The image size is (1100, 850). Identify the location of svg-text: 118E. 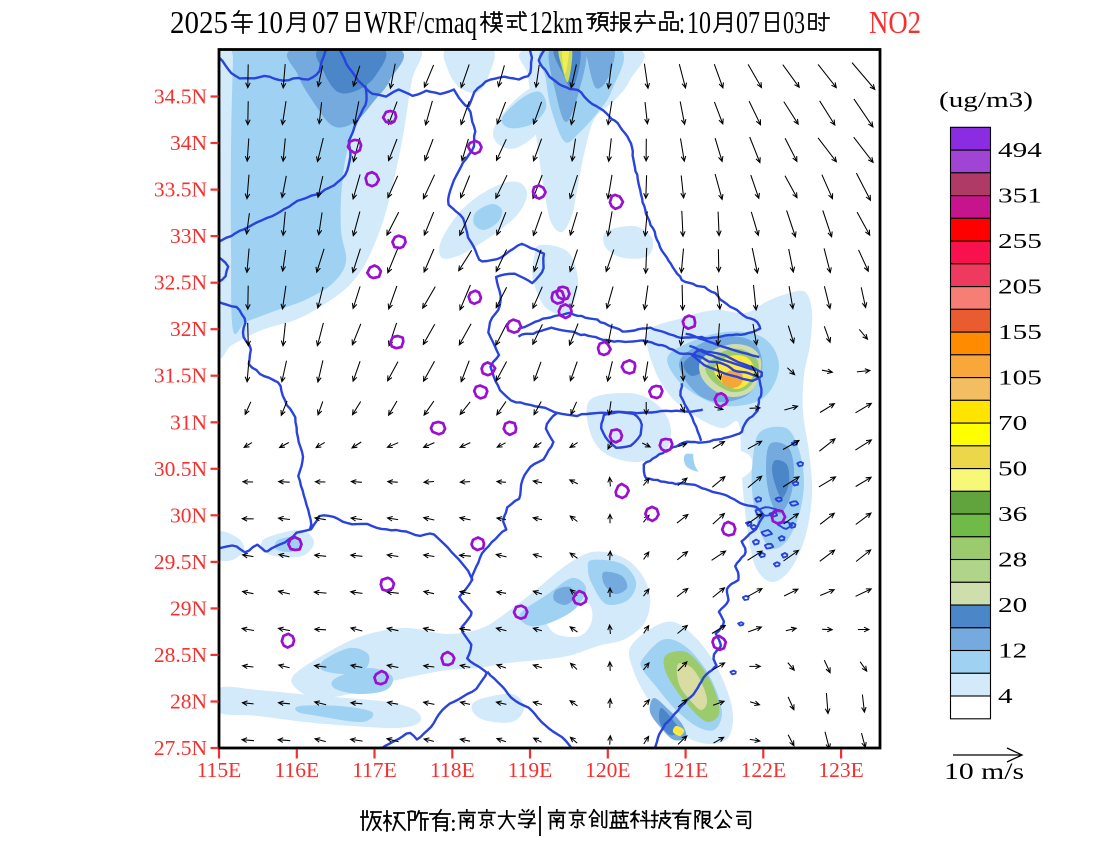
(452, 770).